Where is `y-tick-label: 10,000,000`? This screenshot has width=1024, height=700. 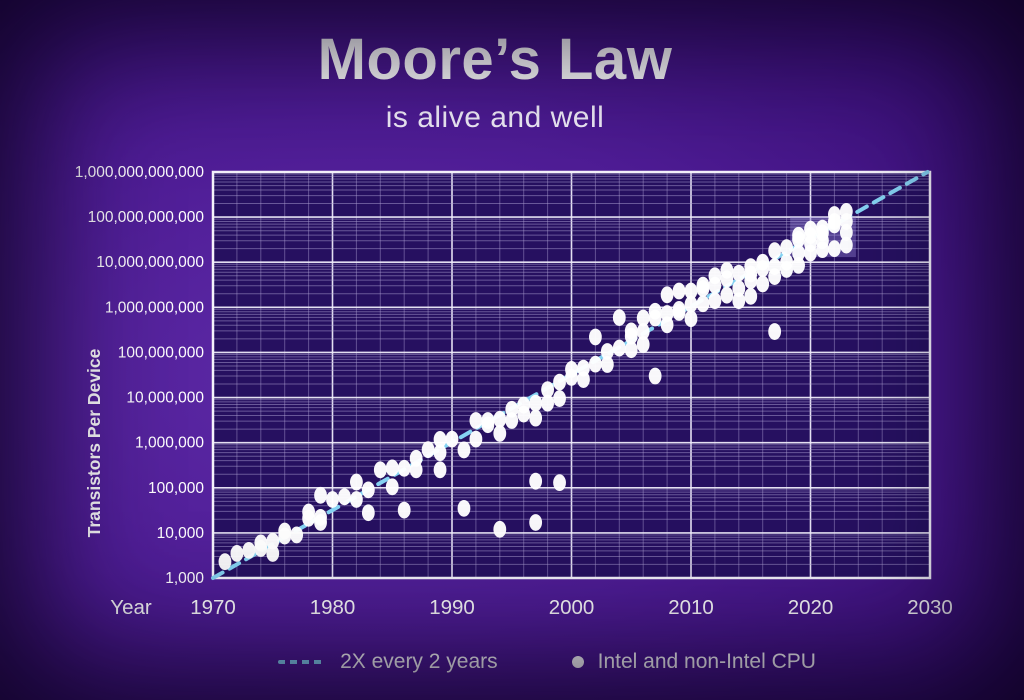 y-tick-label: 10,000,000 is located at coordinates (165, 398).